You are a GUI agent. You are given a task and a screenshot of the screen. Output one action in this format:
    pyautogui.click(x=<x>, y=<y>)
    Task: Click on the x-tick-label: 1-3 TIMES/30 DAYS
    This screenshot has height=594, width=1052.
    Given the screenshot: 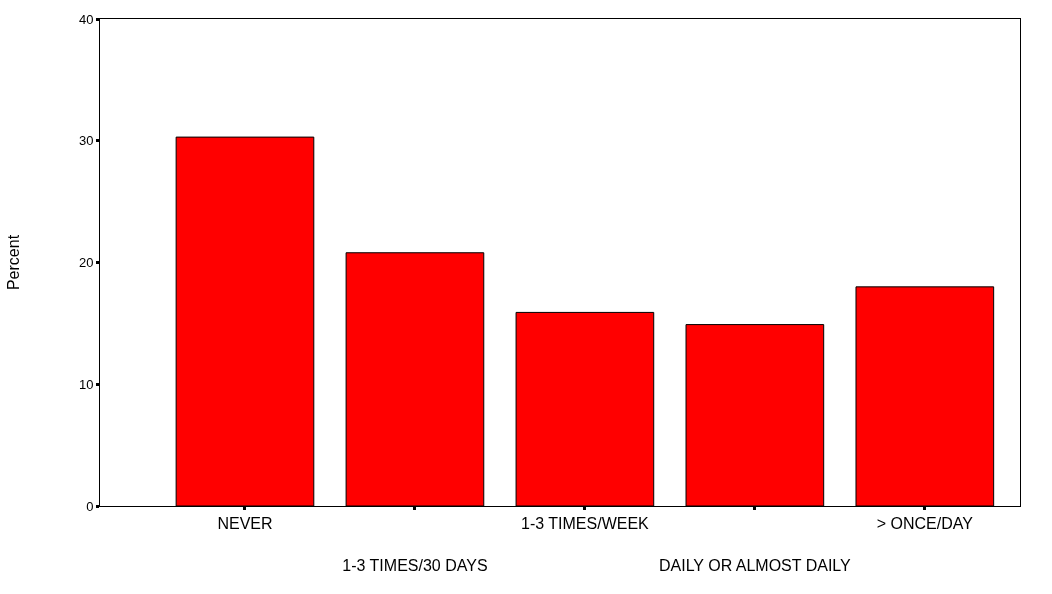 What is the action you would take?
    pyautogui.click(x=415, y=565)
    